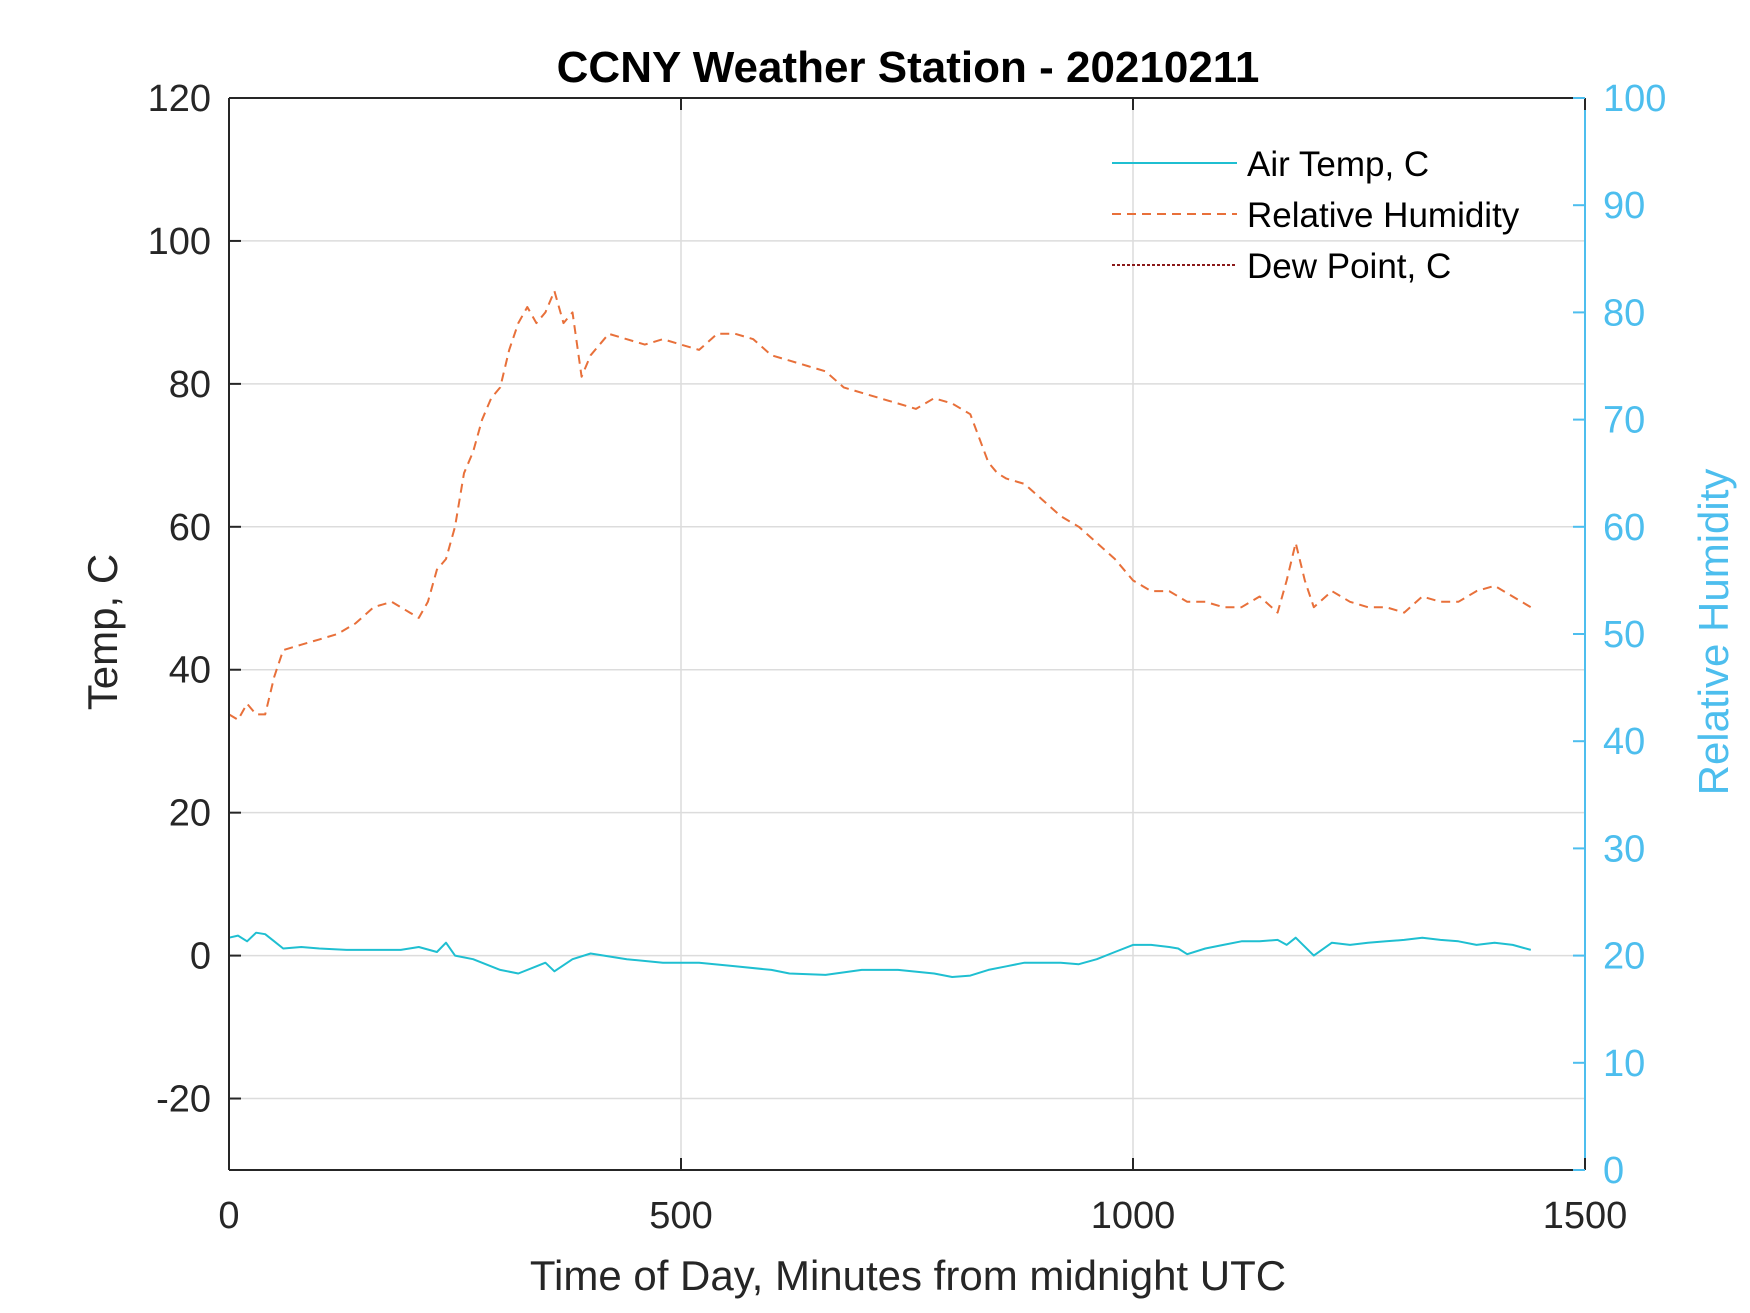 This screenshot has width=1750, height=1313. I want to click on y2-tick-label: 30, so click(1624, 849).